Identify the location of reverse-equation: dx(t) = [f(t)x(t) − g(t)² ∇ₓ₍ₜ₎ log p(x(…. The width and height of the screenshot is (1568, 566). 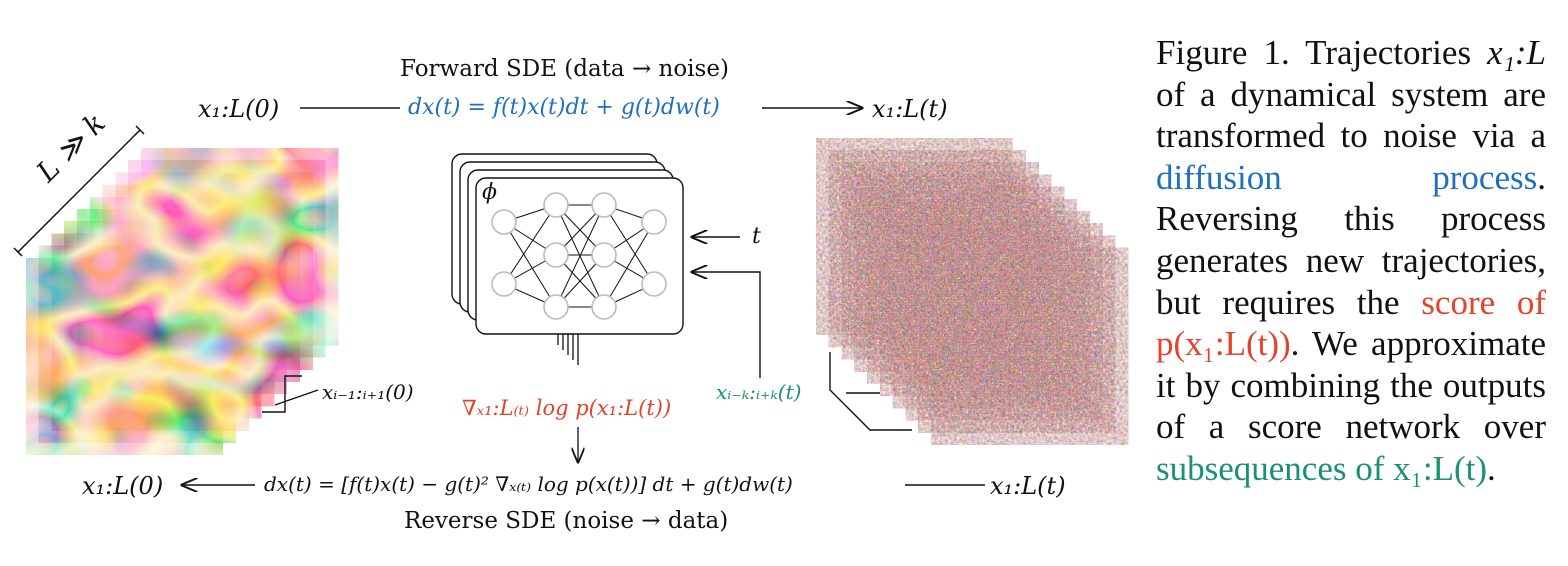
(528, 484).